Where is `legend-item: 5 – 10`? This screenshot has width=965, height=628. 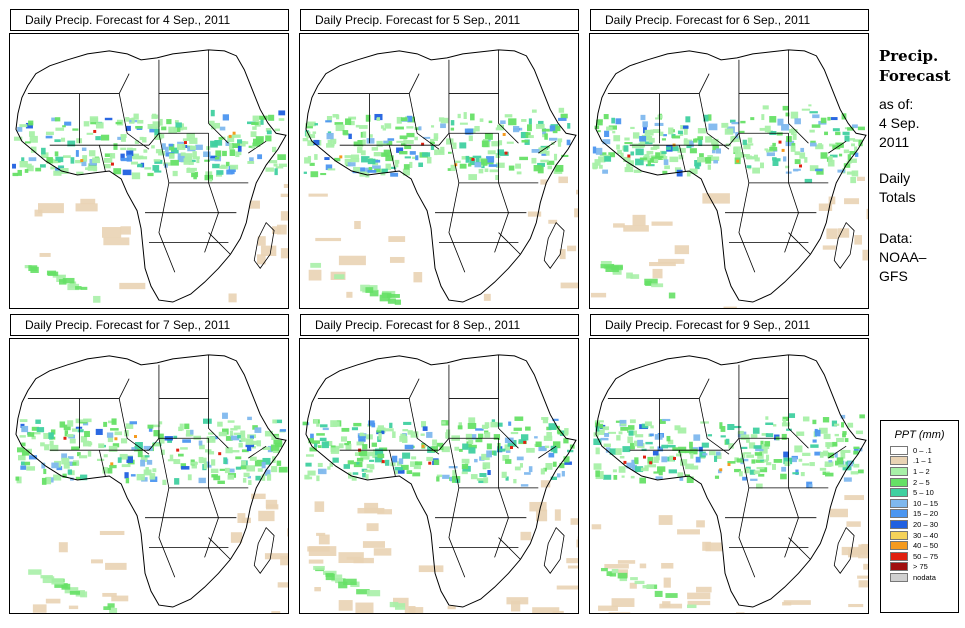 legend-item: 5 – 10 is located at coordinates (924, 492).